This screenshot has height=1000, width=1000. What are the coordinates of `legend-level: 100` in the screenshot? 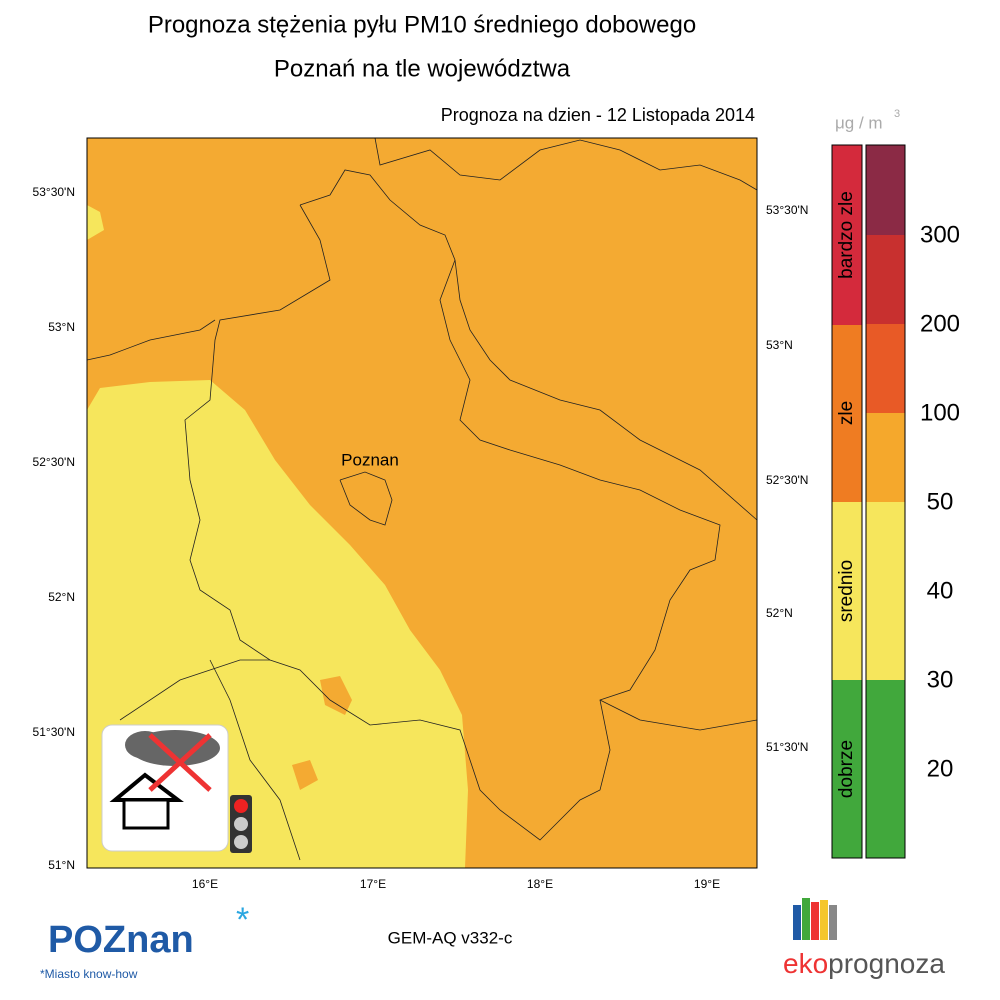 It's located at (940, 412).